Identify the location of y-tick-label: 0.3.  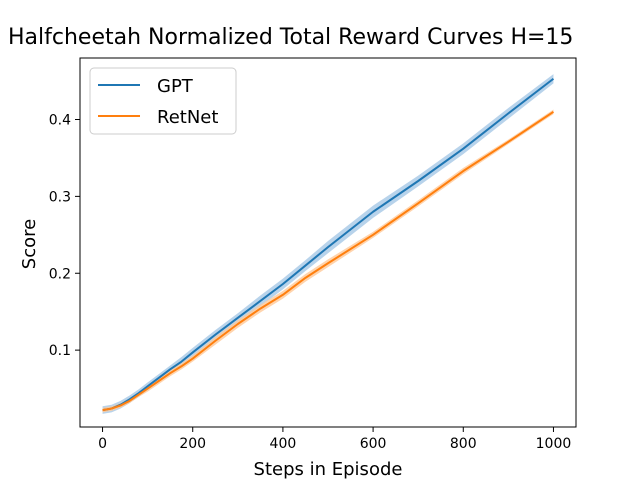
(60, 197).